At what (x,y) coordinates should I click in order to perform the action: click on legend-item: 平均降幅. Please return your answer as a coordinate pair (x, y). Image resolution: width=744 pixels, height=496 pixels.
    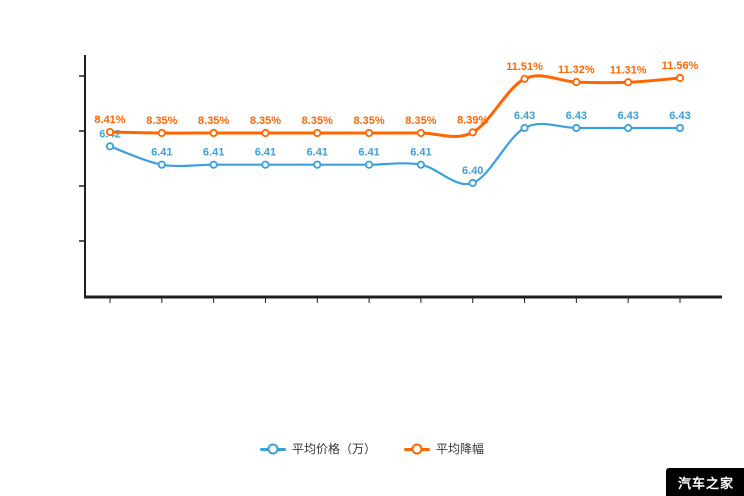
    Looking at the image, I should click on (444, 449).